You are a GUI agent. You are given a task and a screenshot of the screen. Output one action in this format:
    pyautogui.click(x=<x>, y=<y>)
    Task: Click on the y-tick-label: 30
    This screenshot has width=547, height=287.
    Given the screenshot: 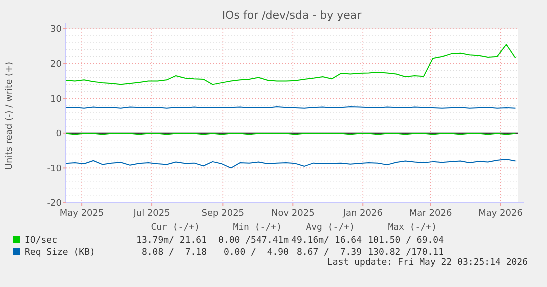 What is the action you would take?
    pyautogui.click(x=56, y=30)
    